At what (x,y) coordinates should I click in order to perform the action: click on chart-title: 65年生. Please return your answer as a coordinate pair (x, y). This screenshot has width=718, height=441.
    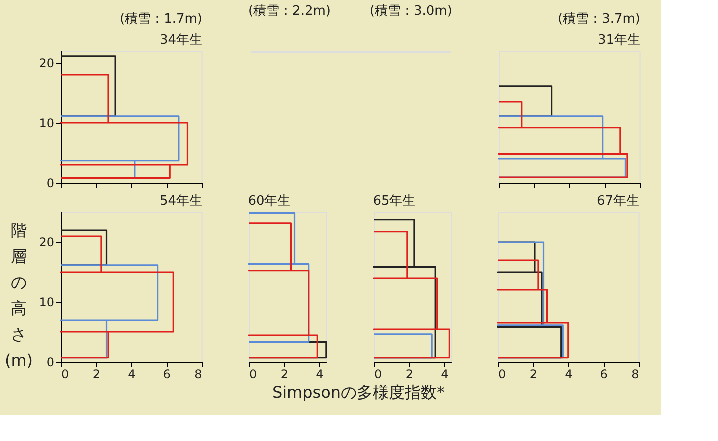
    Looking at the image, I should click on (394, 201).